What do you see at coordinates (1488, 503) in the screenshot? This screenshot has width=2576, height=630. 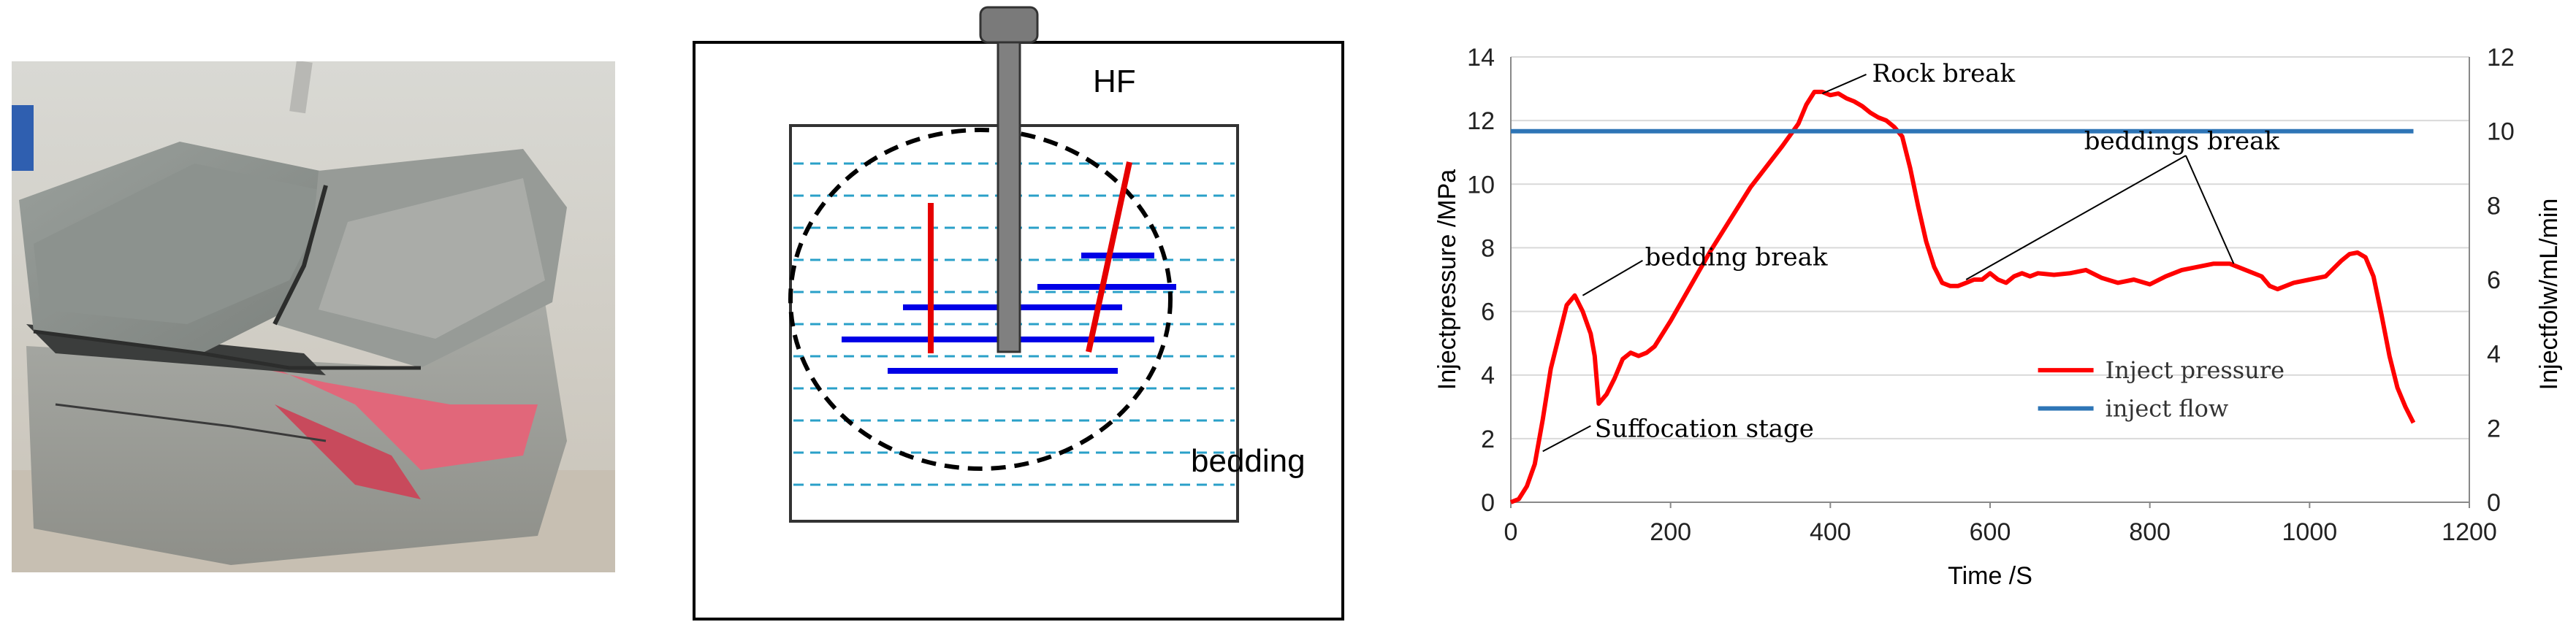 I see `y-left-tick-label: 0` at bounding box center [1488, 503].